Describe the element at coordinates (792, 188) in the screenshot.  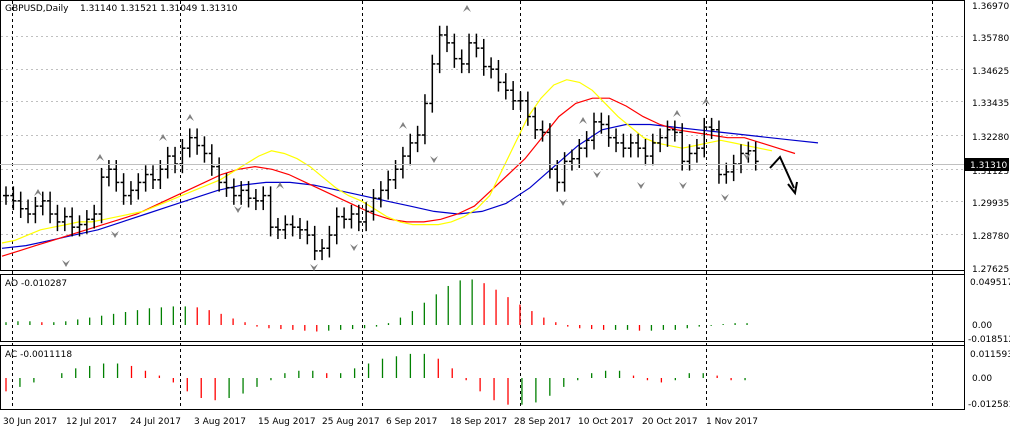
I see `forecast-arrowhead` at that location.